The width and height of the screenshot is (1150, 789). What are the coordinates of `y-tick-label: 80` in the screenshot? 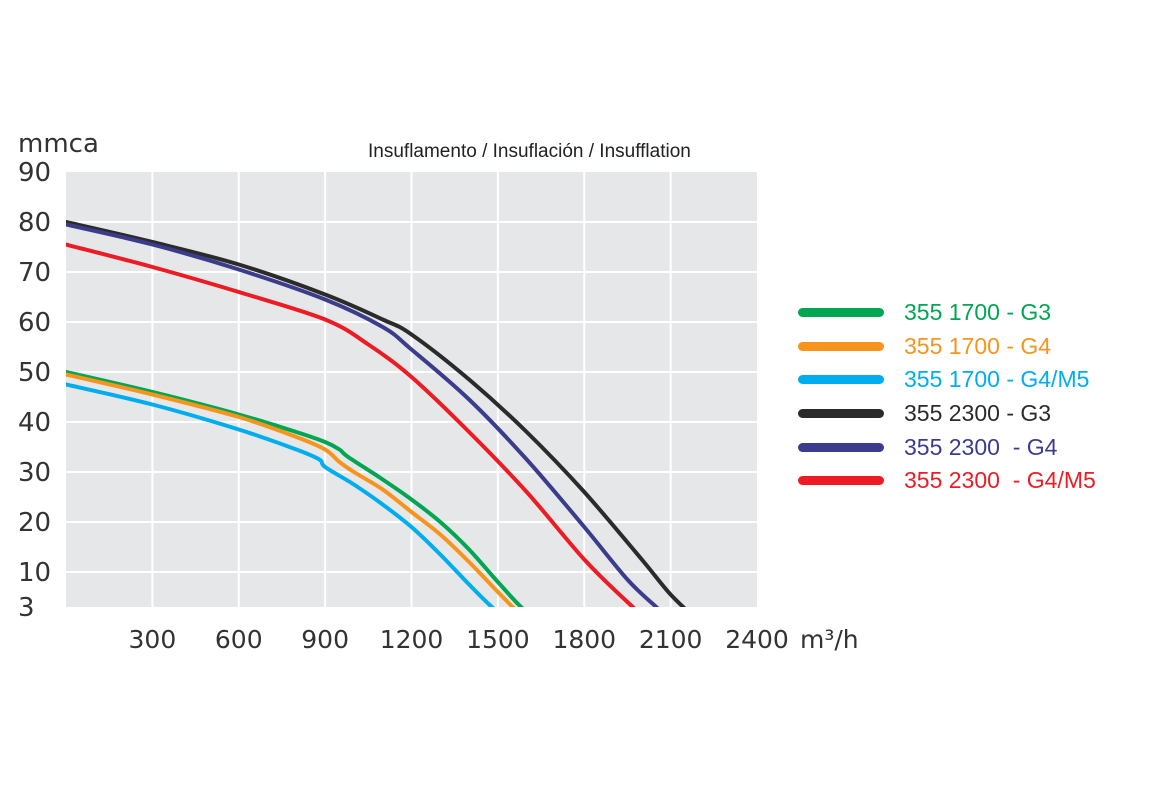 It's located at (34, 223).